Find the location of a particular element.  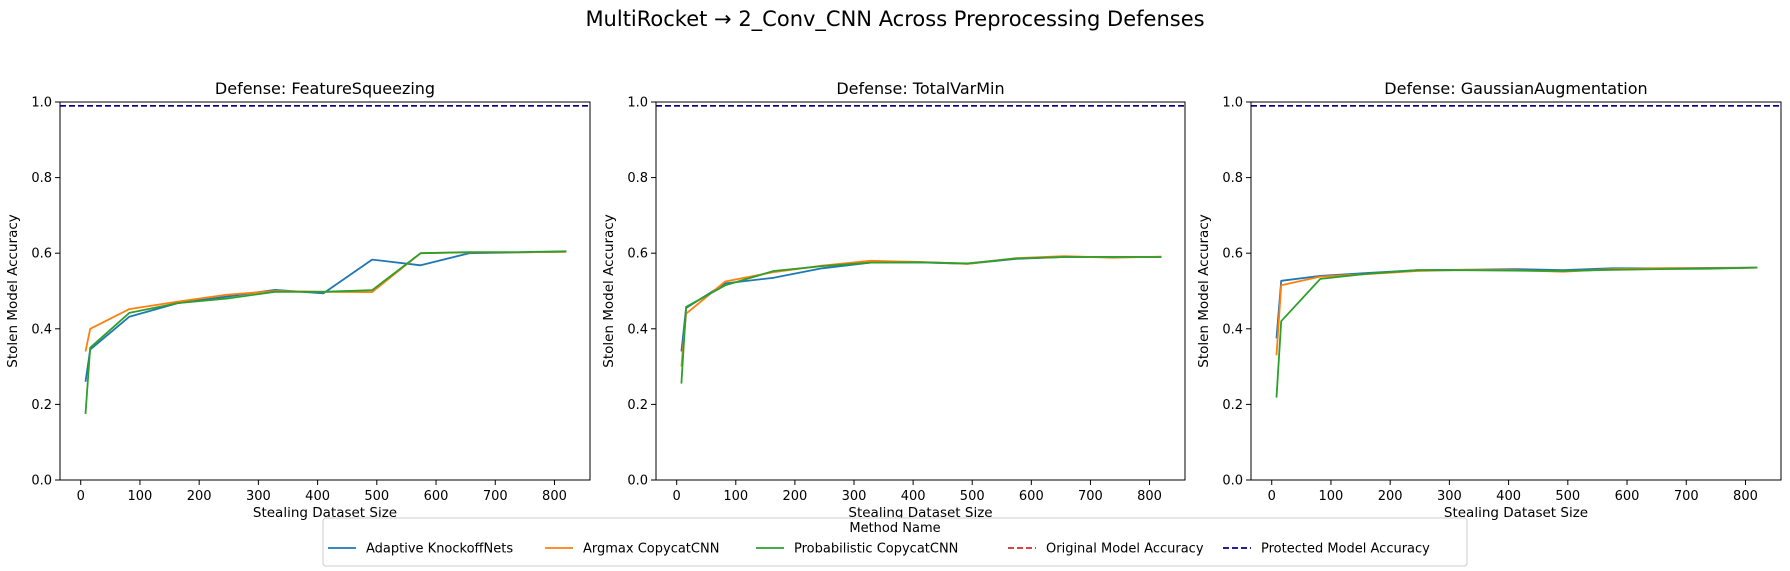

legend-entry: Argmax CopycatCNN is located at coordinates (632, 549).